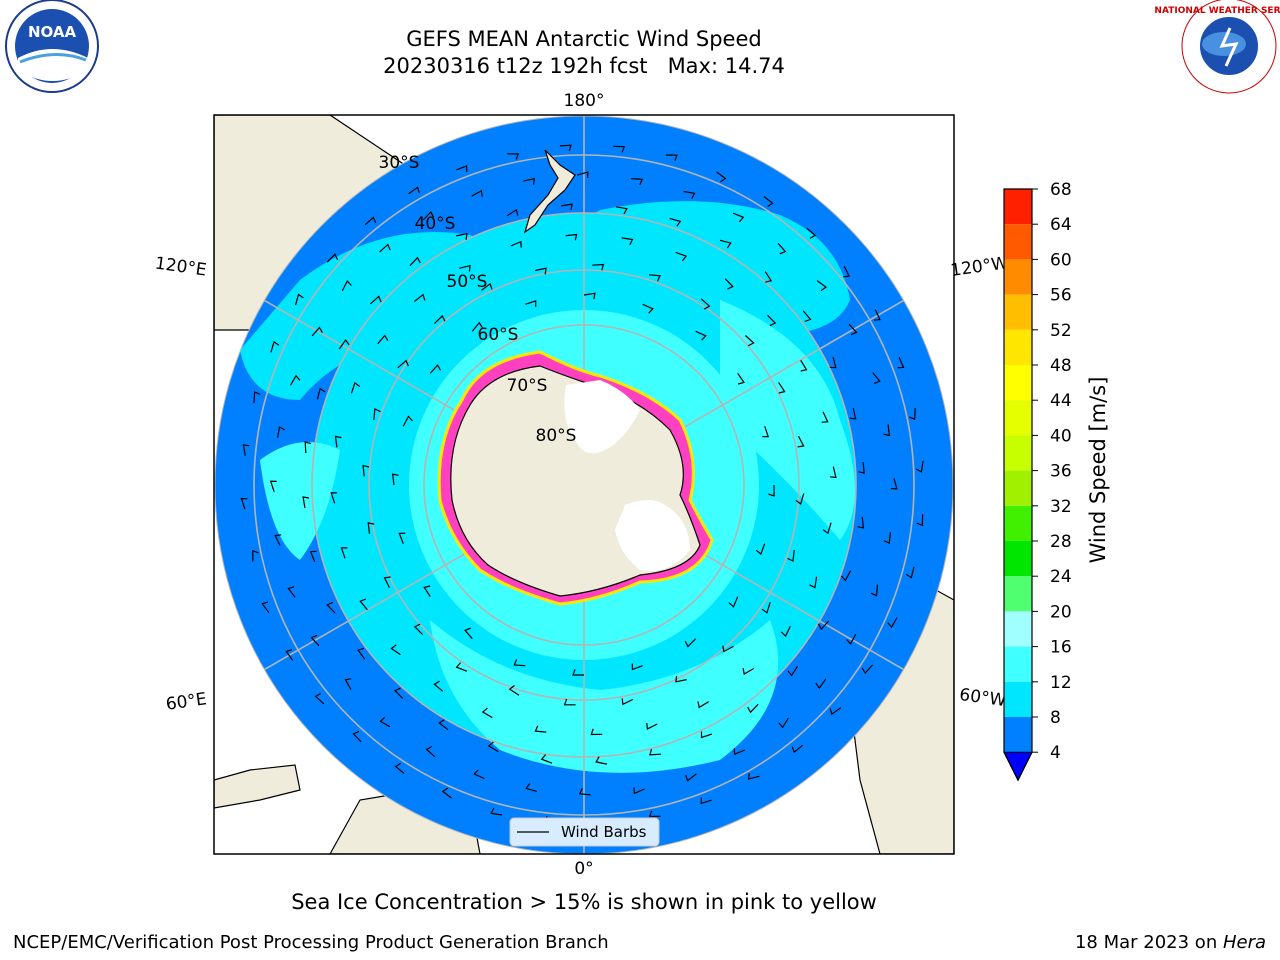 The width and height of the screenshot is (1280, 960). Describe the element at coordinates (604, 832) in the screenshot. I see `legend-label: Wind Barbs` at that location.